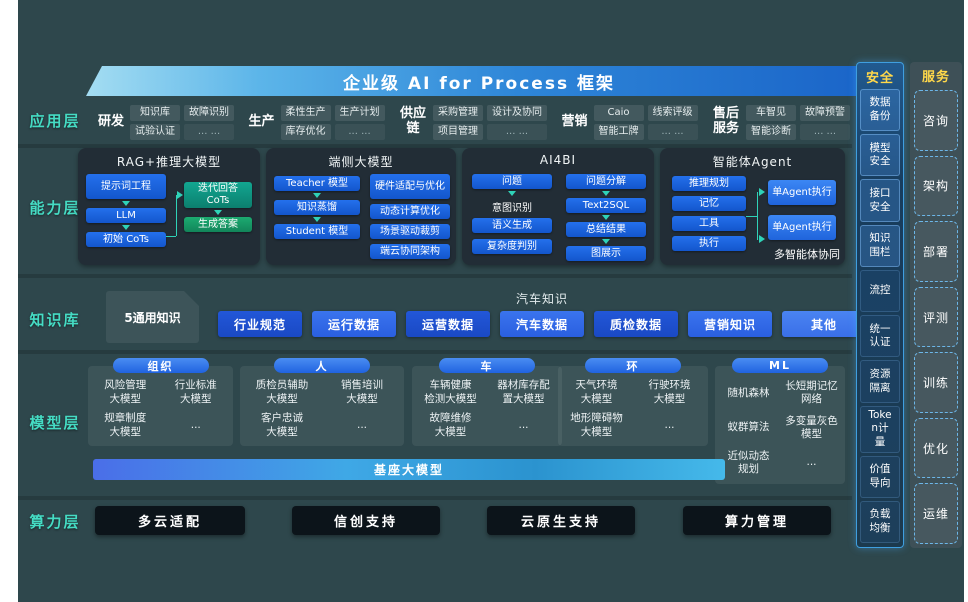 Image resolution: width=968 pixels, height=602 pixels. Describe the element at coordinates (618, 131) in the screenshot. I see `app-item: 智能工牌` at that location.